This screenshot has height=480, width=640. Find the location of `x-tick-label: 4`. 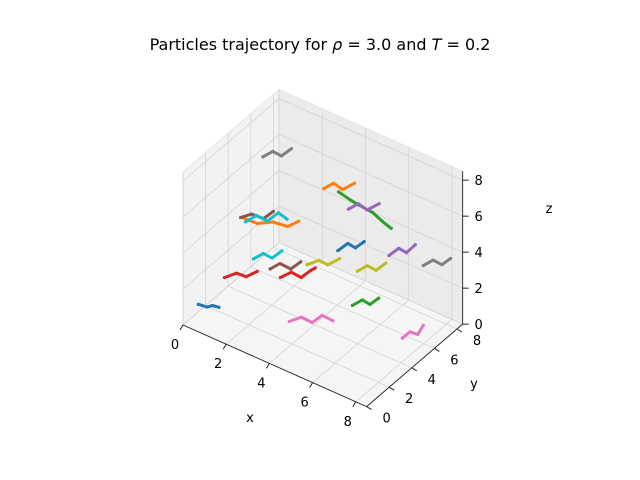

x-tick-label: 4 is located at coordinates (261, 383).